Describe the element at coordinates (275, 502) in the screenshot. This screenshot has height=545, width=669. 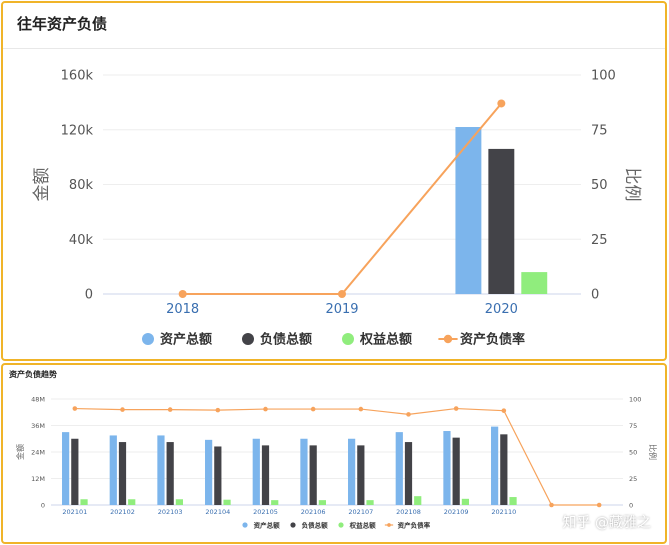
I see `bar-权益总额-202105` at that location.